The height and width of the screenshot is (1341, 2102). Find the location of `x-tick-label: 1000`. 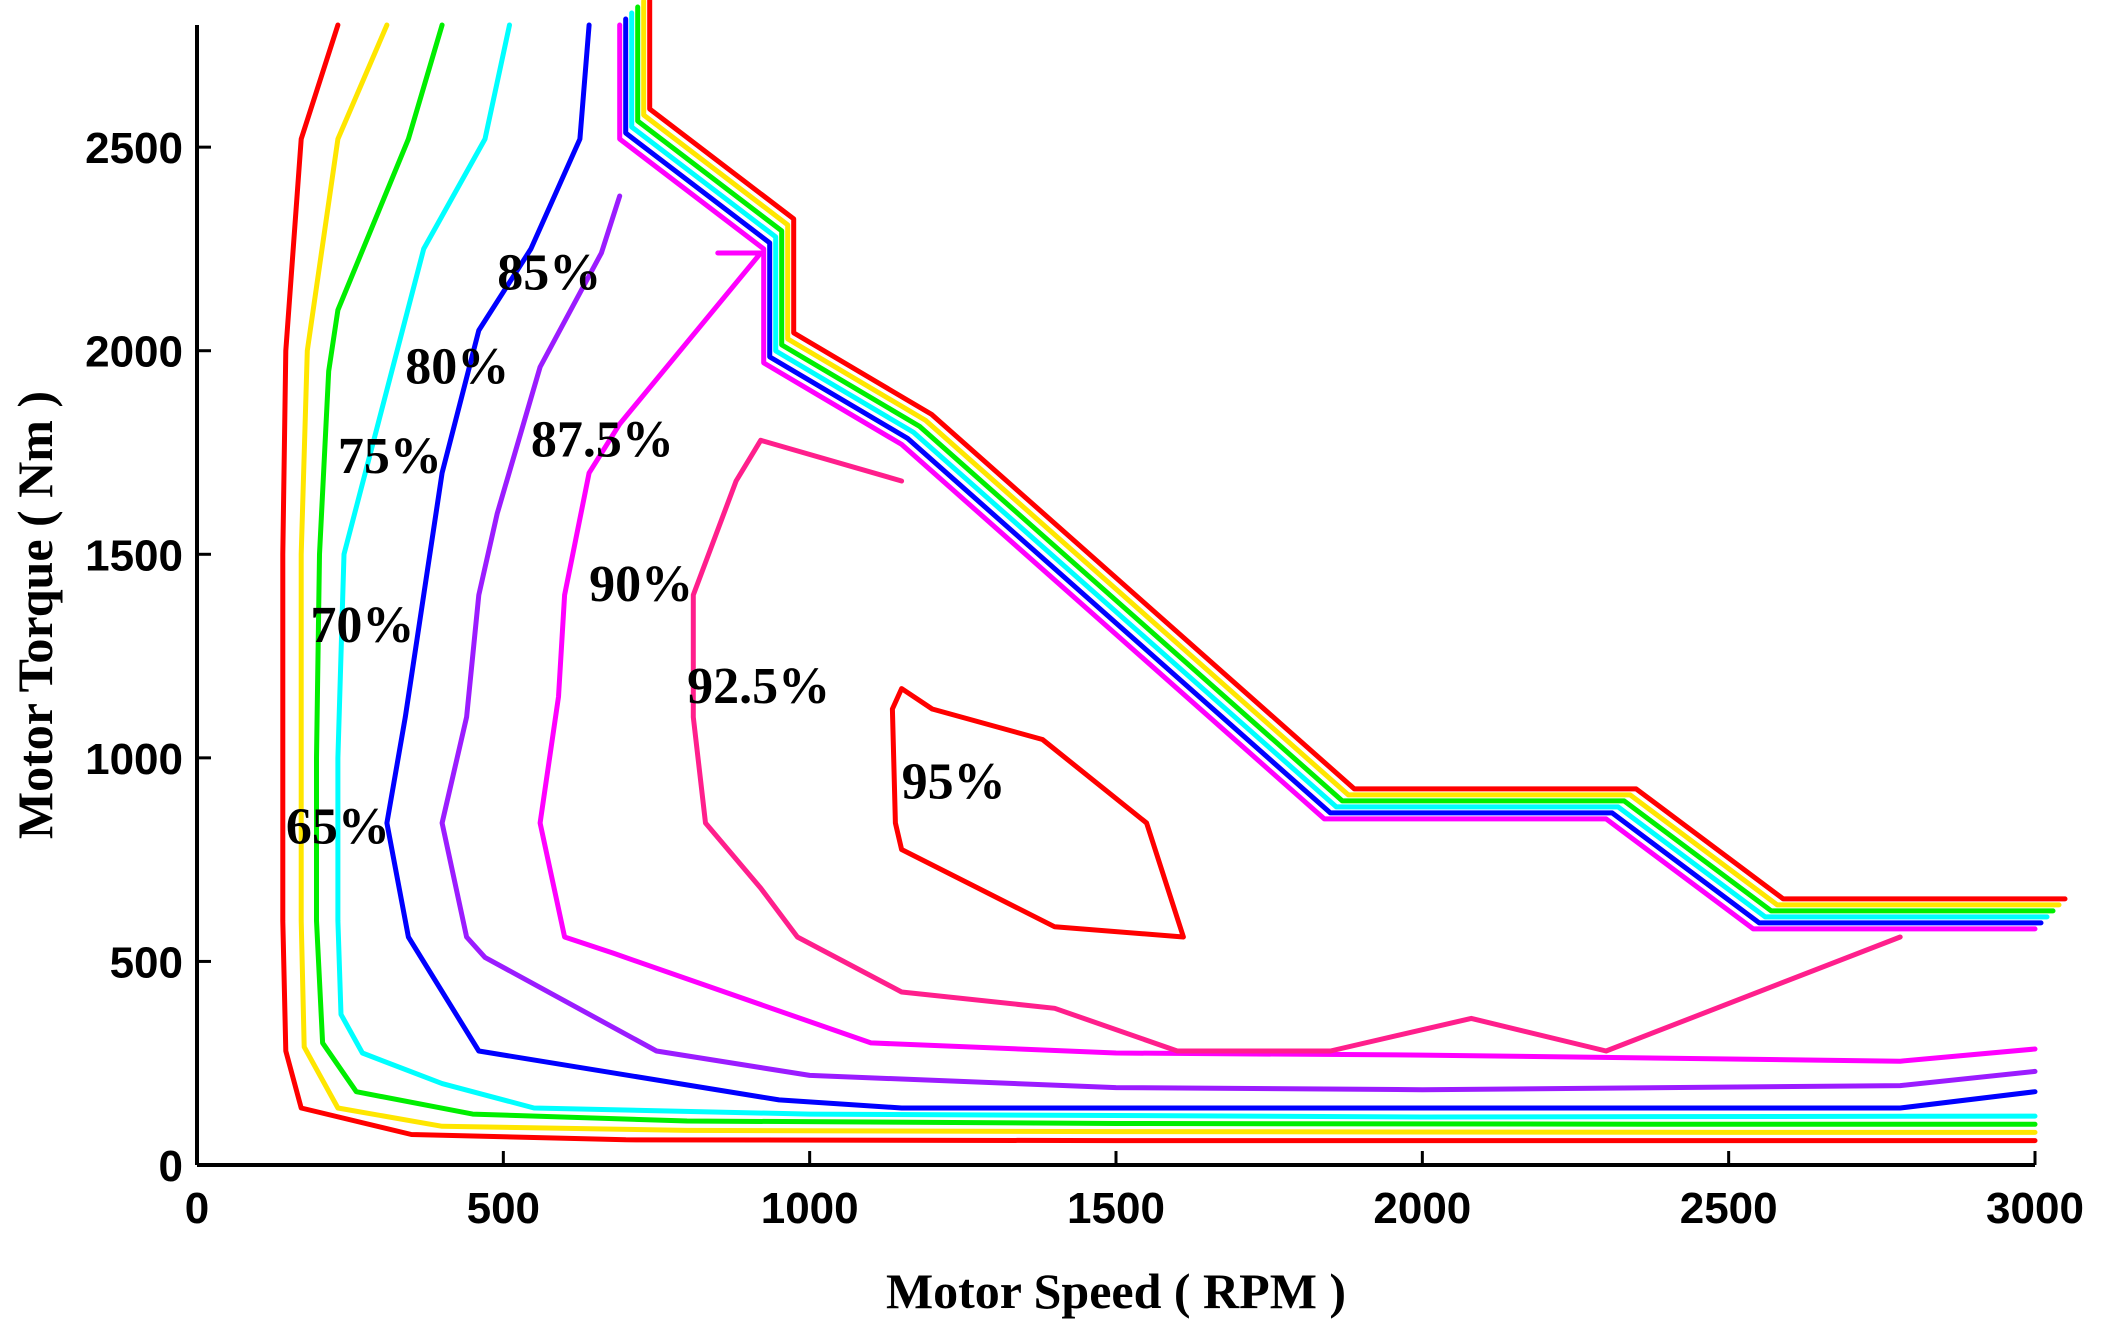

x-tick-label: 1000 is located at coordinates (810, 1208).